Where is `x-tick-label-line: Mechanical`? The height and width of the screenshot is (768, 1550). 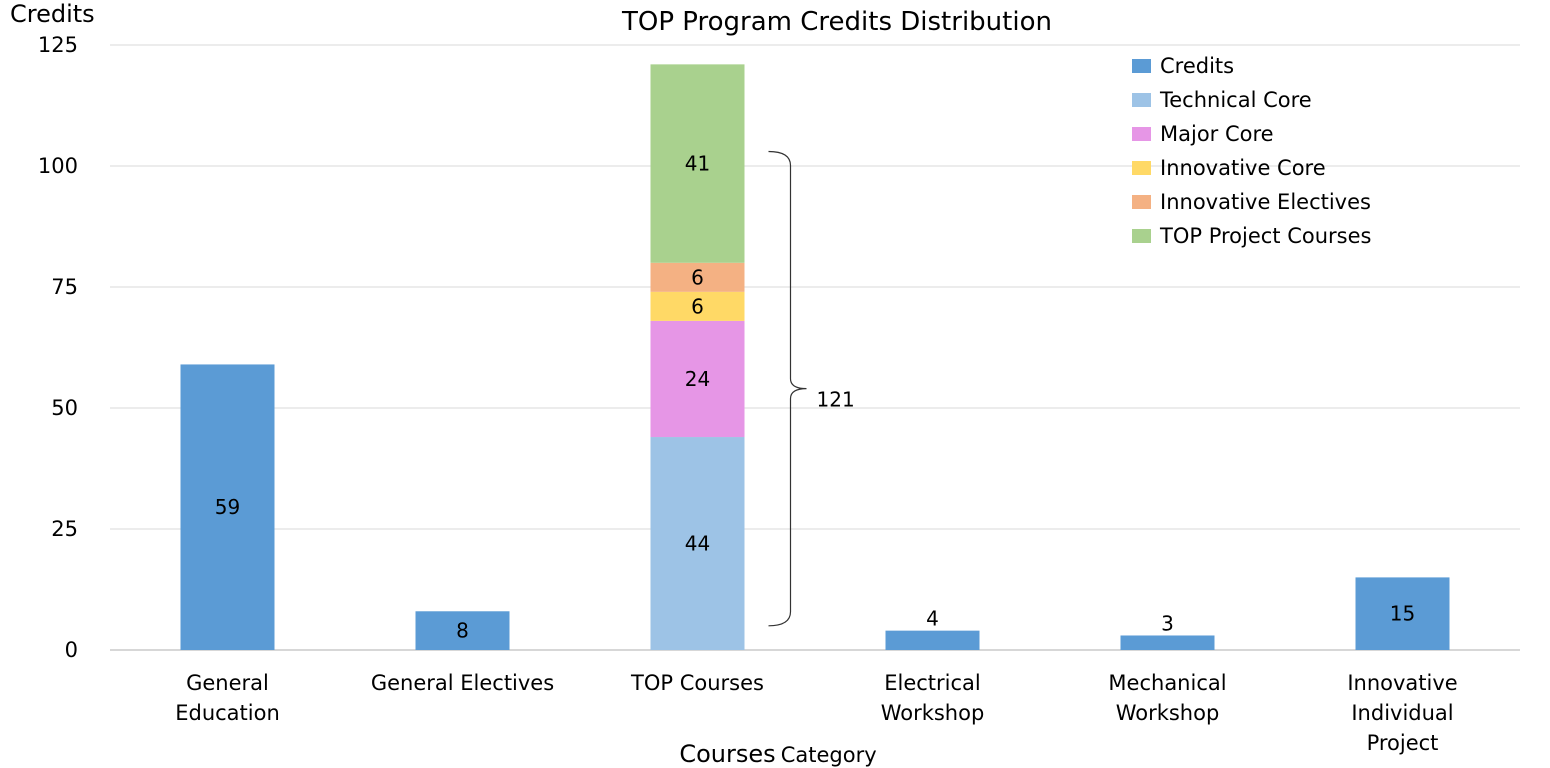 x-tick-label-line: Mechanical is located at coordinates (1167, 683).